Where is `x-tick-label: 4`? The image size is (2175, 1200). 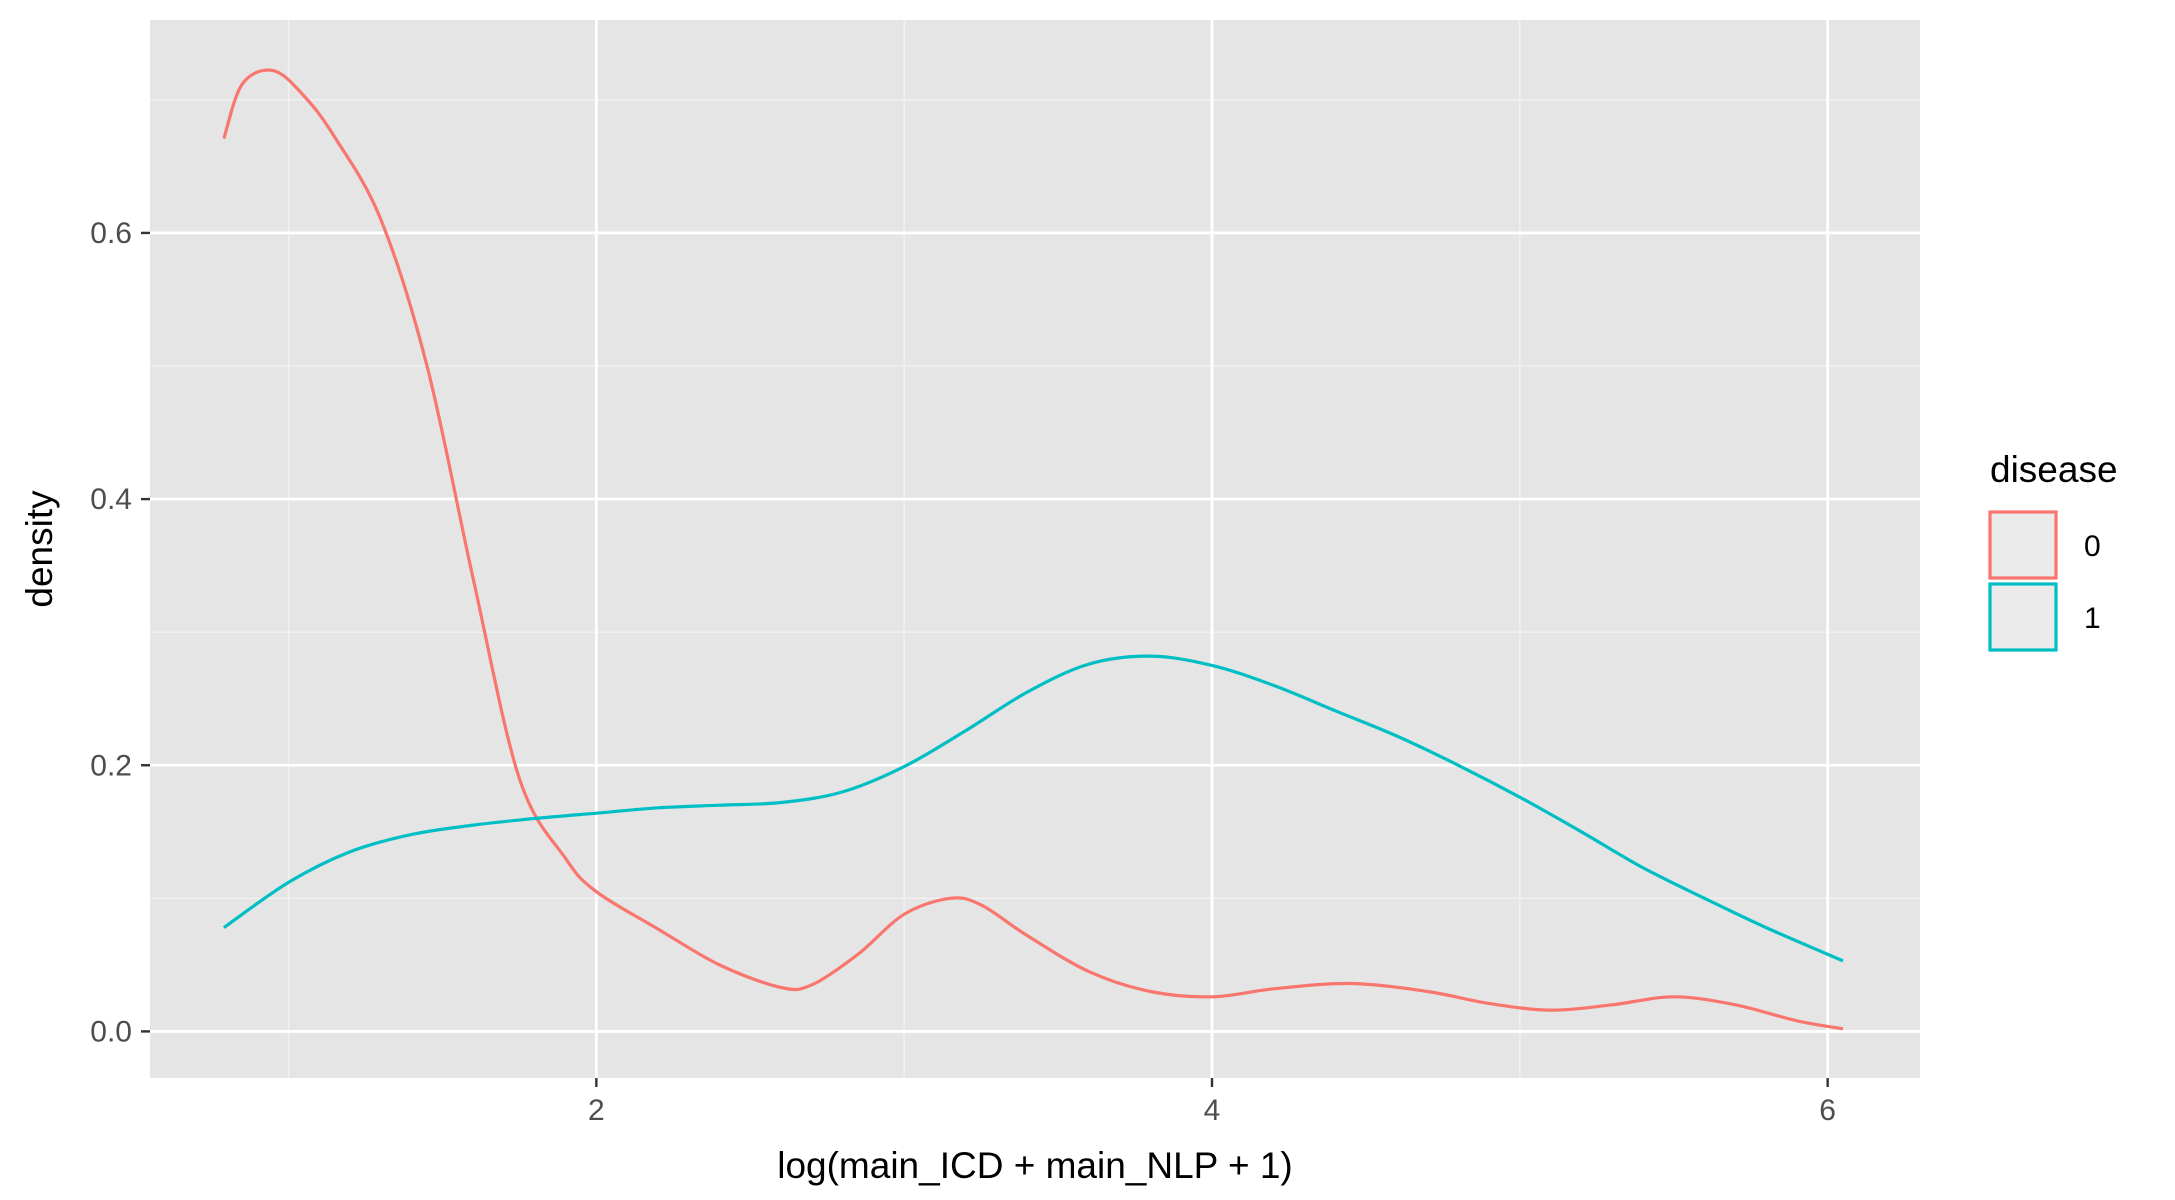 x-tick-label: 4 is located at coordinates (1212, 1110).